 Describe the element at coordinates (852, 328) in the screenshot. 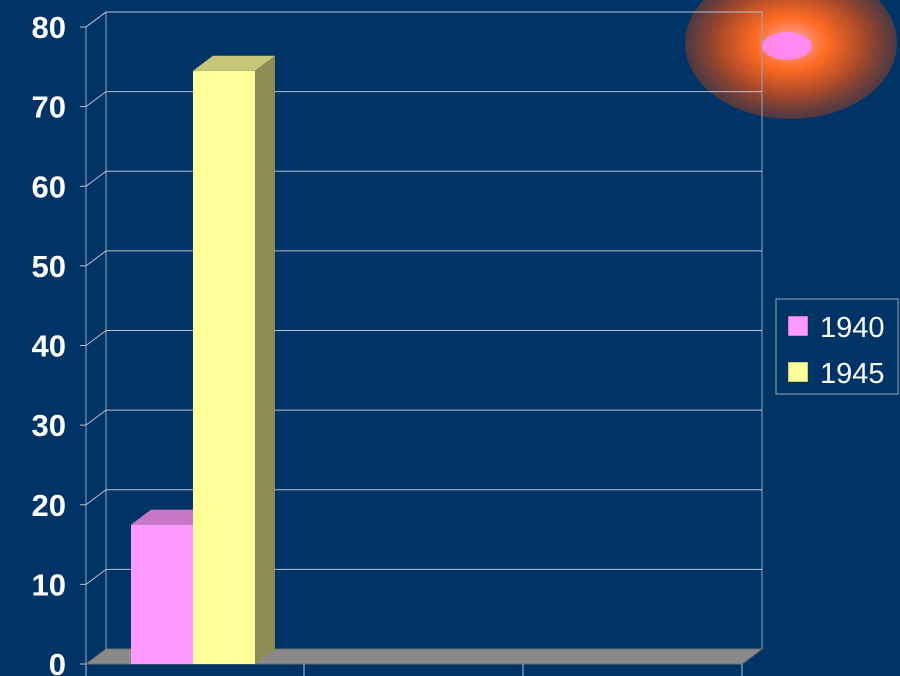

I see `legend-label-1940: 1940` at that location.